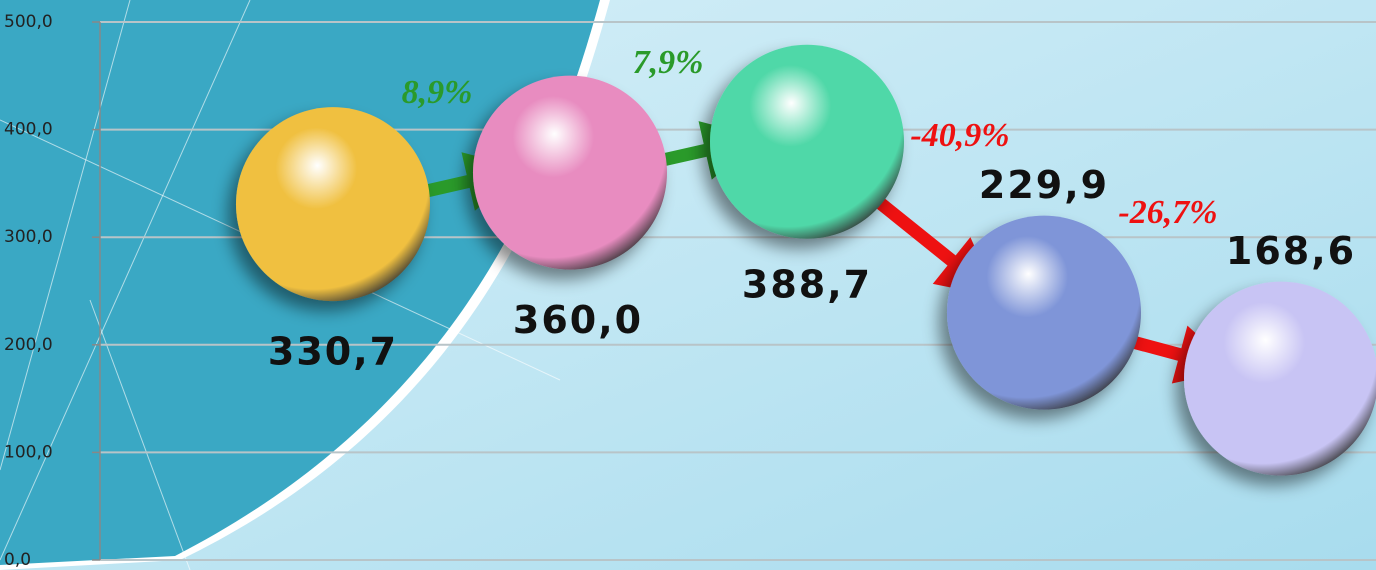 This screenshot has width=1376, height=570. Describe the element at coordinates (807, 284) in the screenshot. I see `value-label: 388,7` at that location.